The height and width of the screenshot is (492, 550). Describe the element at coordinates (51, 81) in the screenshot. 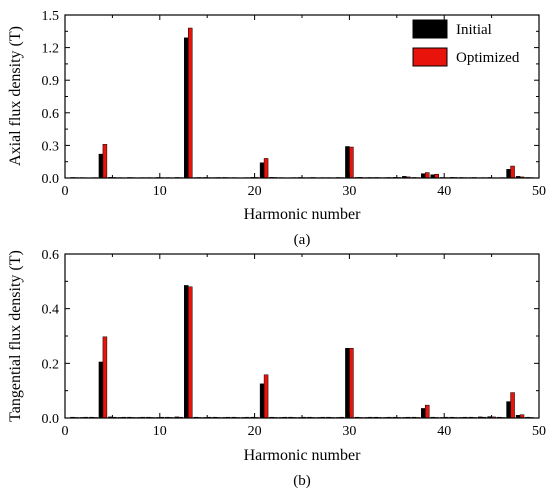

I see `y-tick-label: 0.9` at that location.